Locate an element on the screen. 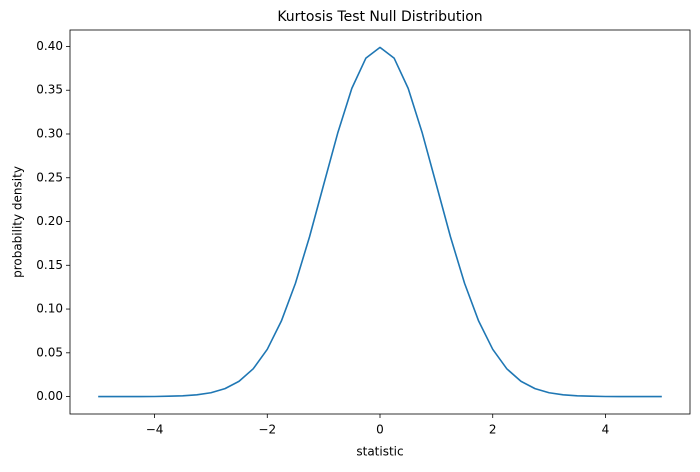  x-tick-label: 4 is located at coordinates (606, 430).